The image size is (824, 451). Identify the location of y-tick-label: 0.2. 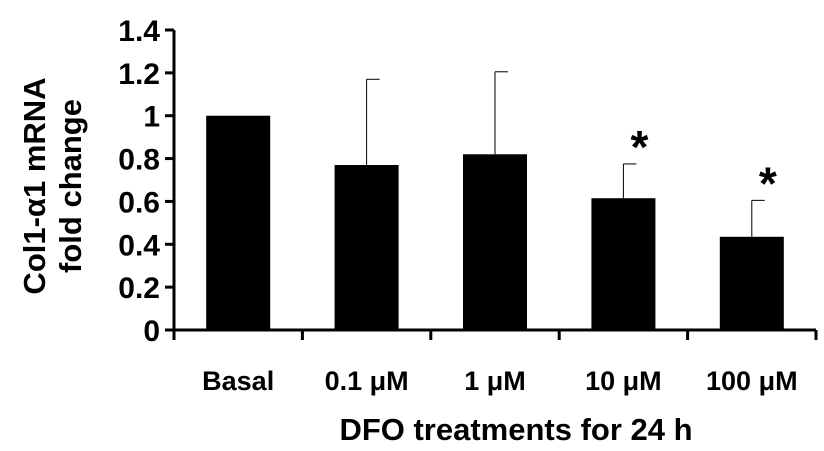
(139, 288).